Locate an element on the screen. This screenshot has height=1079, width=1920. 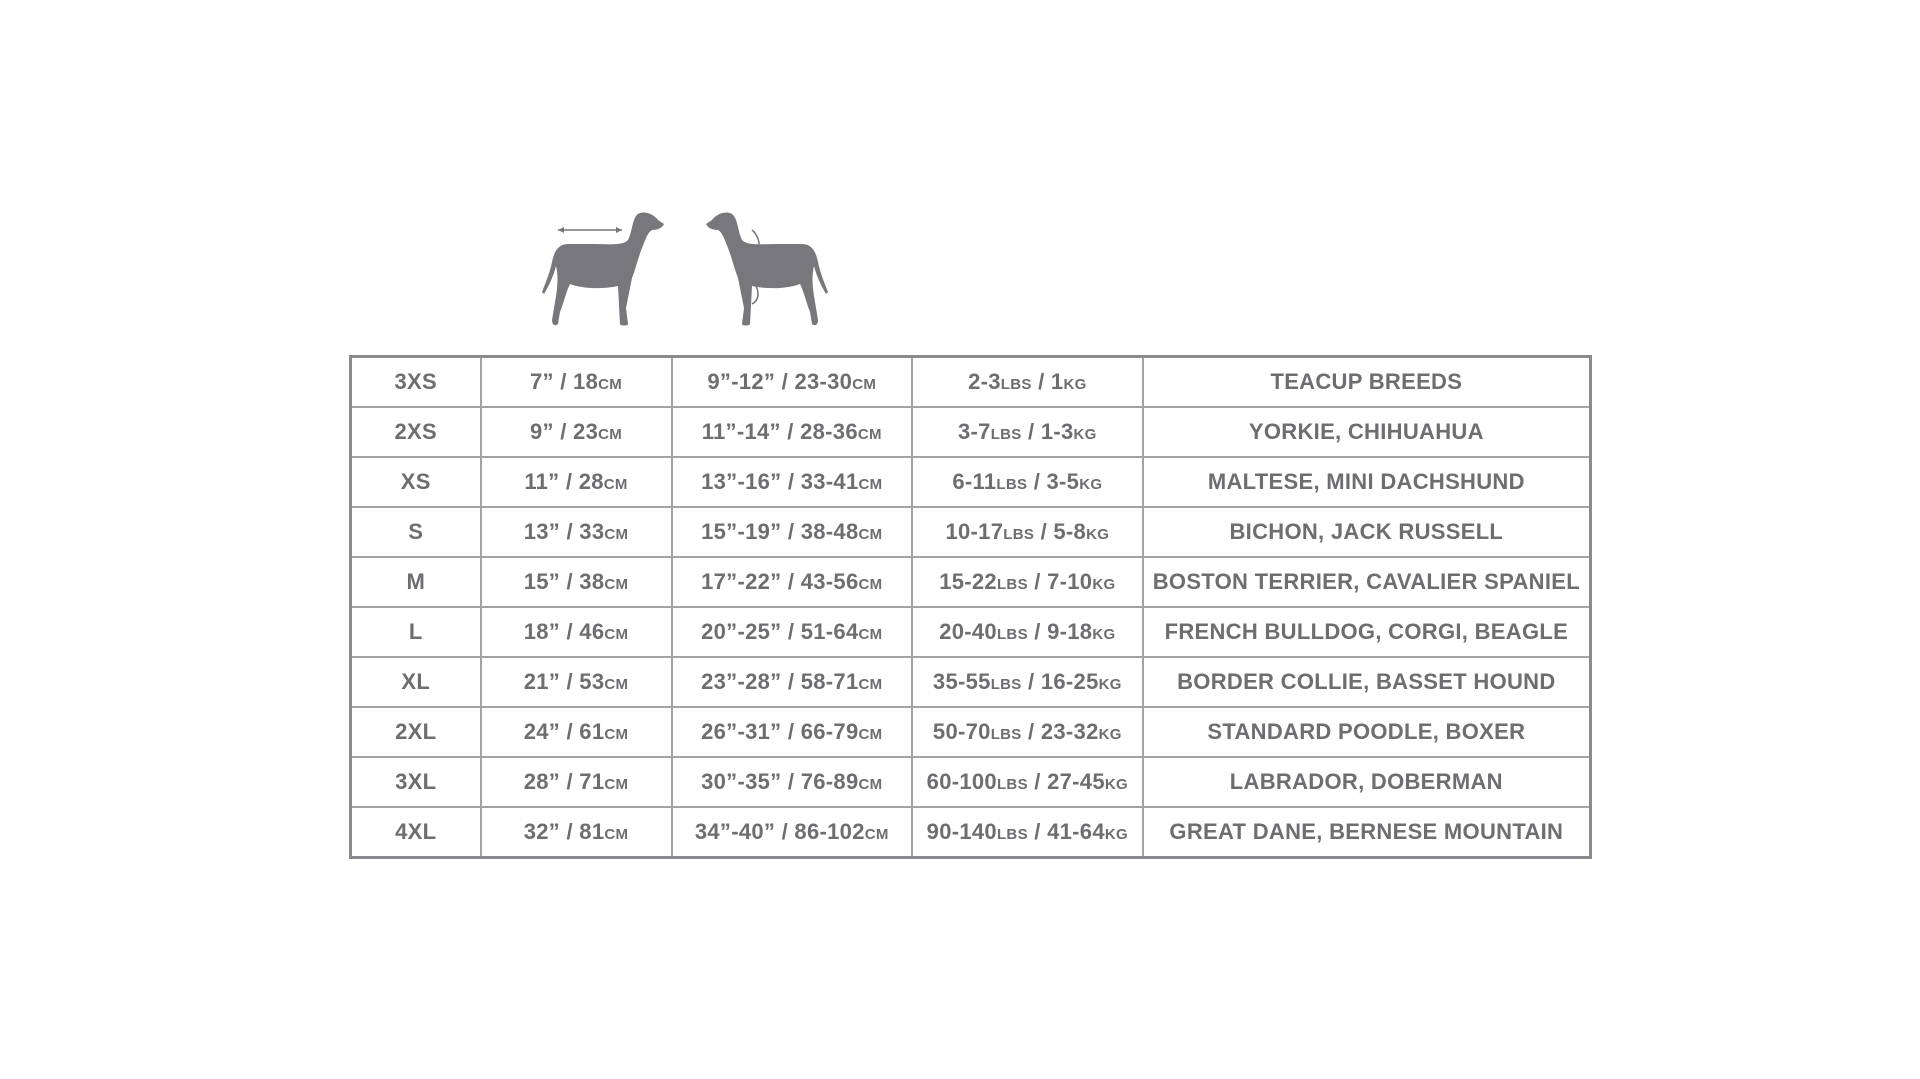
weight-cell: 10-17LBS / 5-8KG is located at coordinates (1027, 532).